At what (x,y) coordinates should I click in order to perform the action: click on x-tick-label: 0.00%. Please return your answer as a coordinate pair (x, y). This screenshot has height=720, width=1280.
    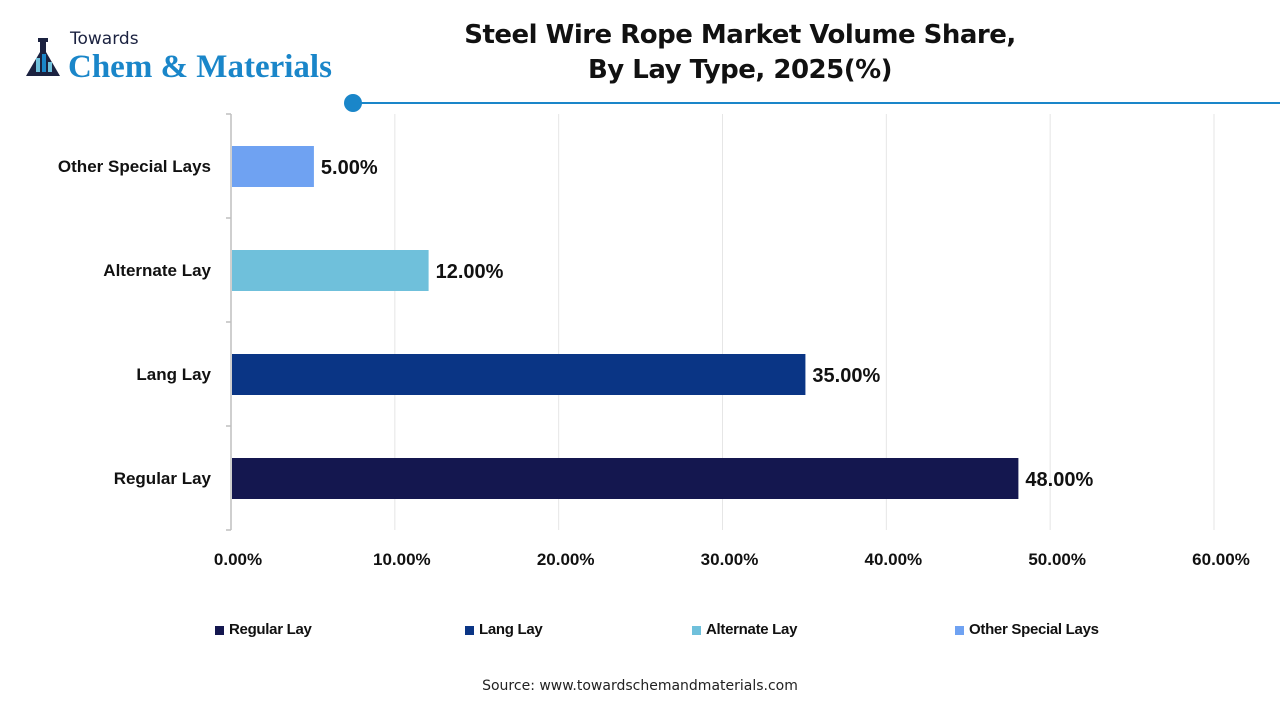
    Looking at the image, I should click on (238, 559).